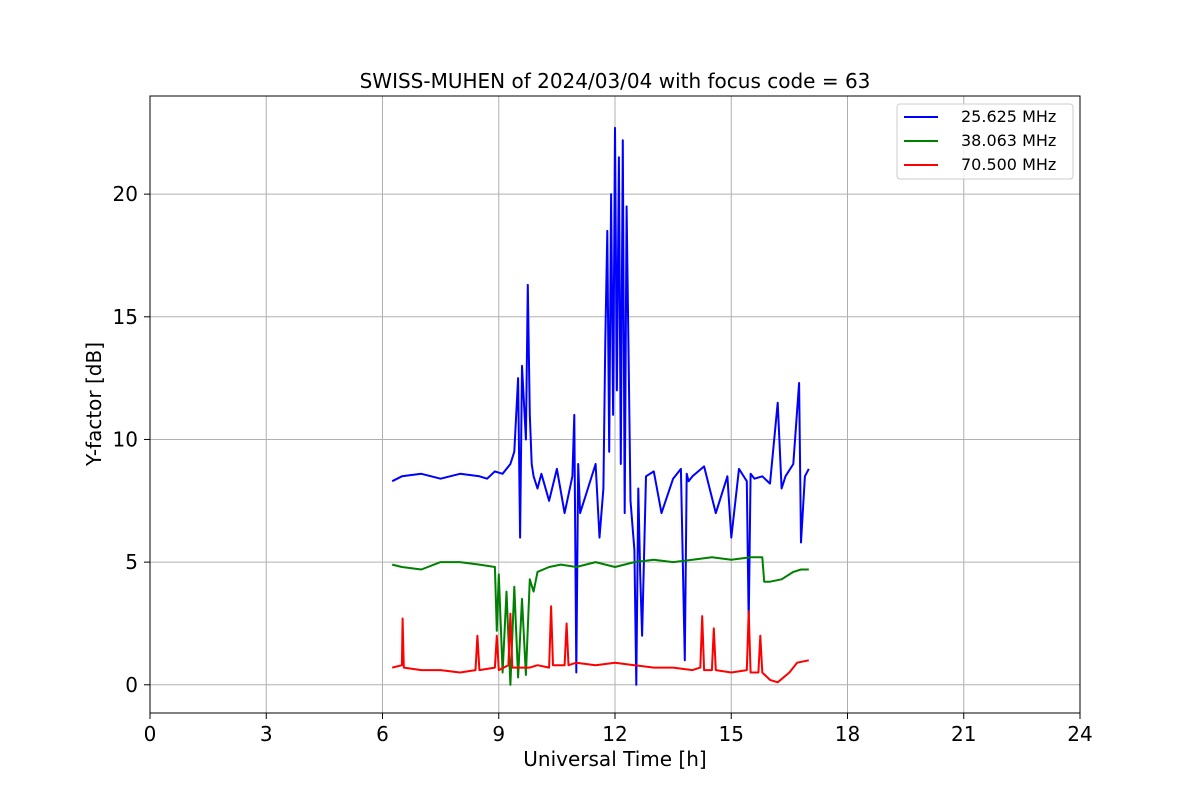 The image size is (1200, 800). Describe the element at coordinates (131, 562) in the screenshot. I see `y-tick-label: 5` at that location.